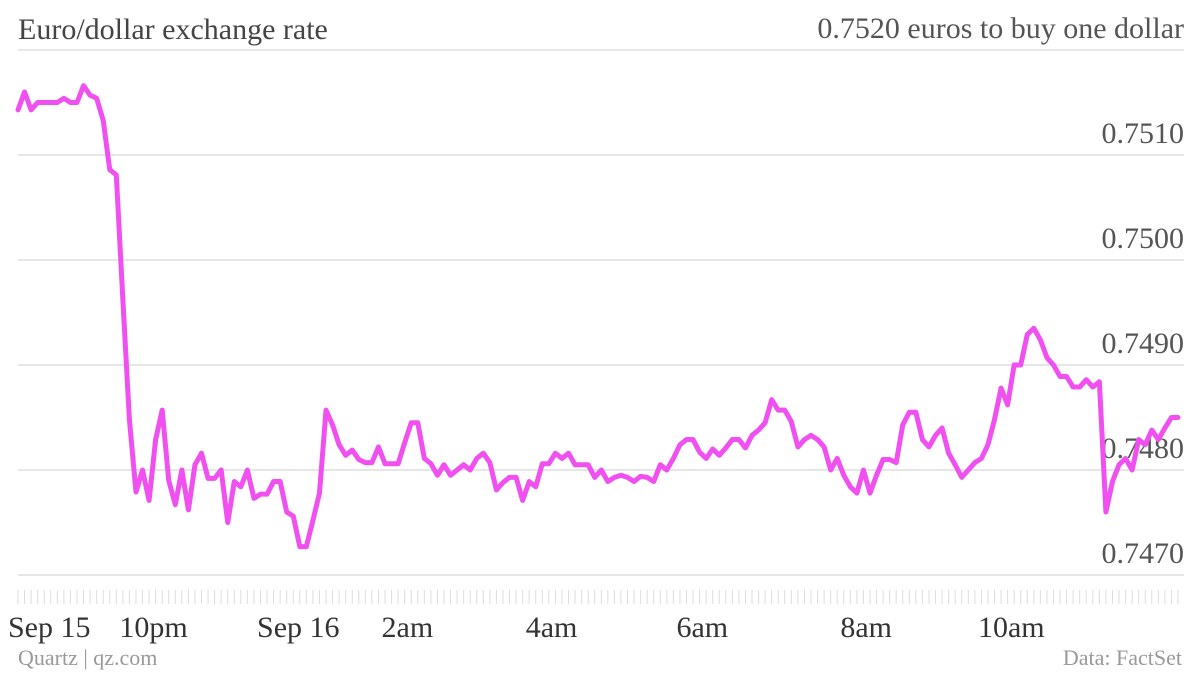 The height and width of the screenshot is (676, 1200). I want to click on y-tick-label: 0.7500, so click(1143, 238).